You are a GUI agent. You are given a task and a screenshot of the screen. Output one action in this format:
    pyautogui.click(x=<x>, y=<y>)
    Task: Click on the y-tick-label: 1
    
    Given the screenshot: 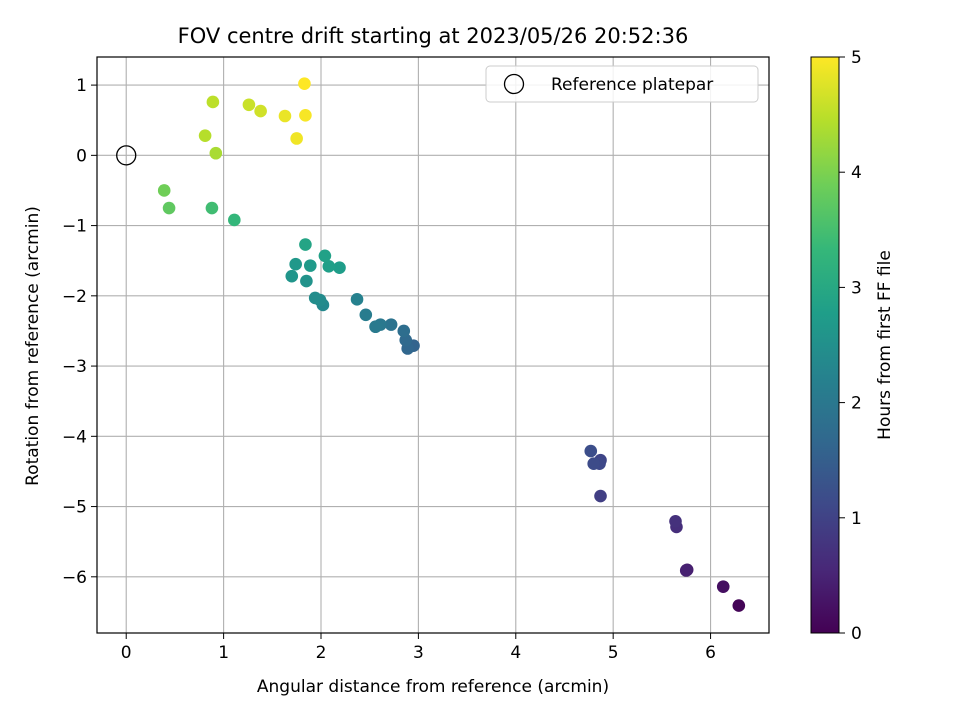 What is the action you would take?
    pyautogui.click(x=81, y=86)
    